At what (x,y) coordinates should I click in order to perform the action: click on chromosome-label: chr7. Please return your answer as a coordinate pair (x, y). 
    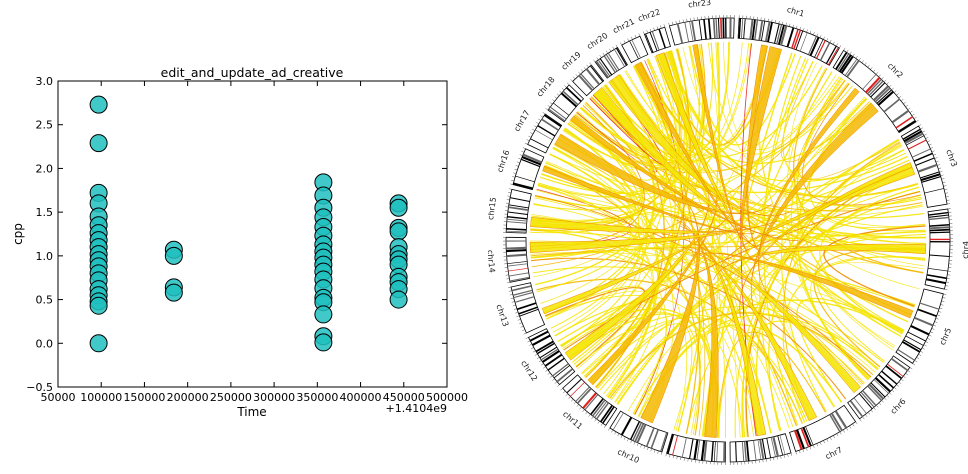
    Looking at the image, I should click on (834, 453).